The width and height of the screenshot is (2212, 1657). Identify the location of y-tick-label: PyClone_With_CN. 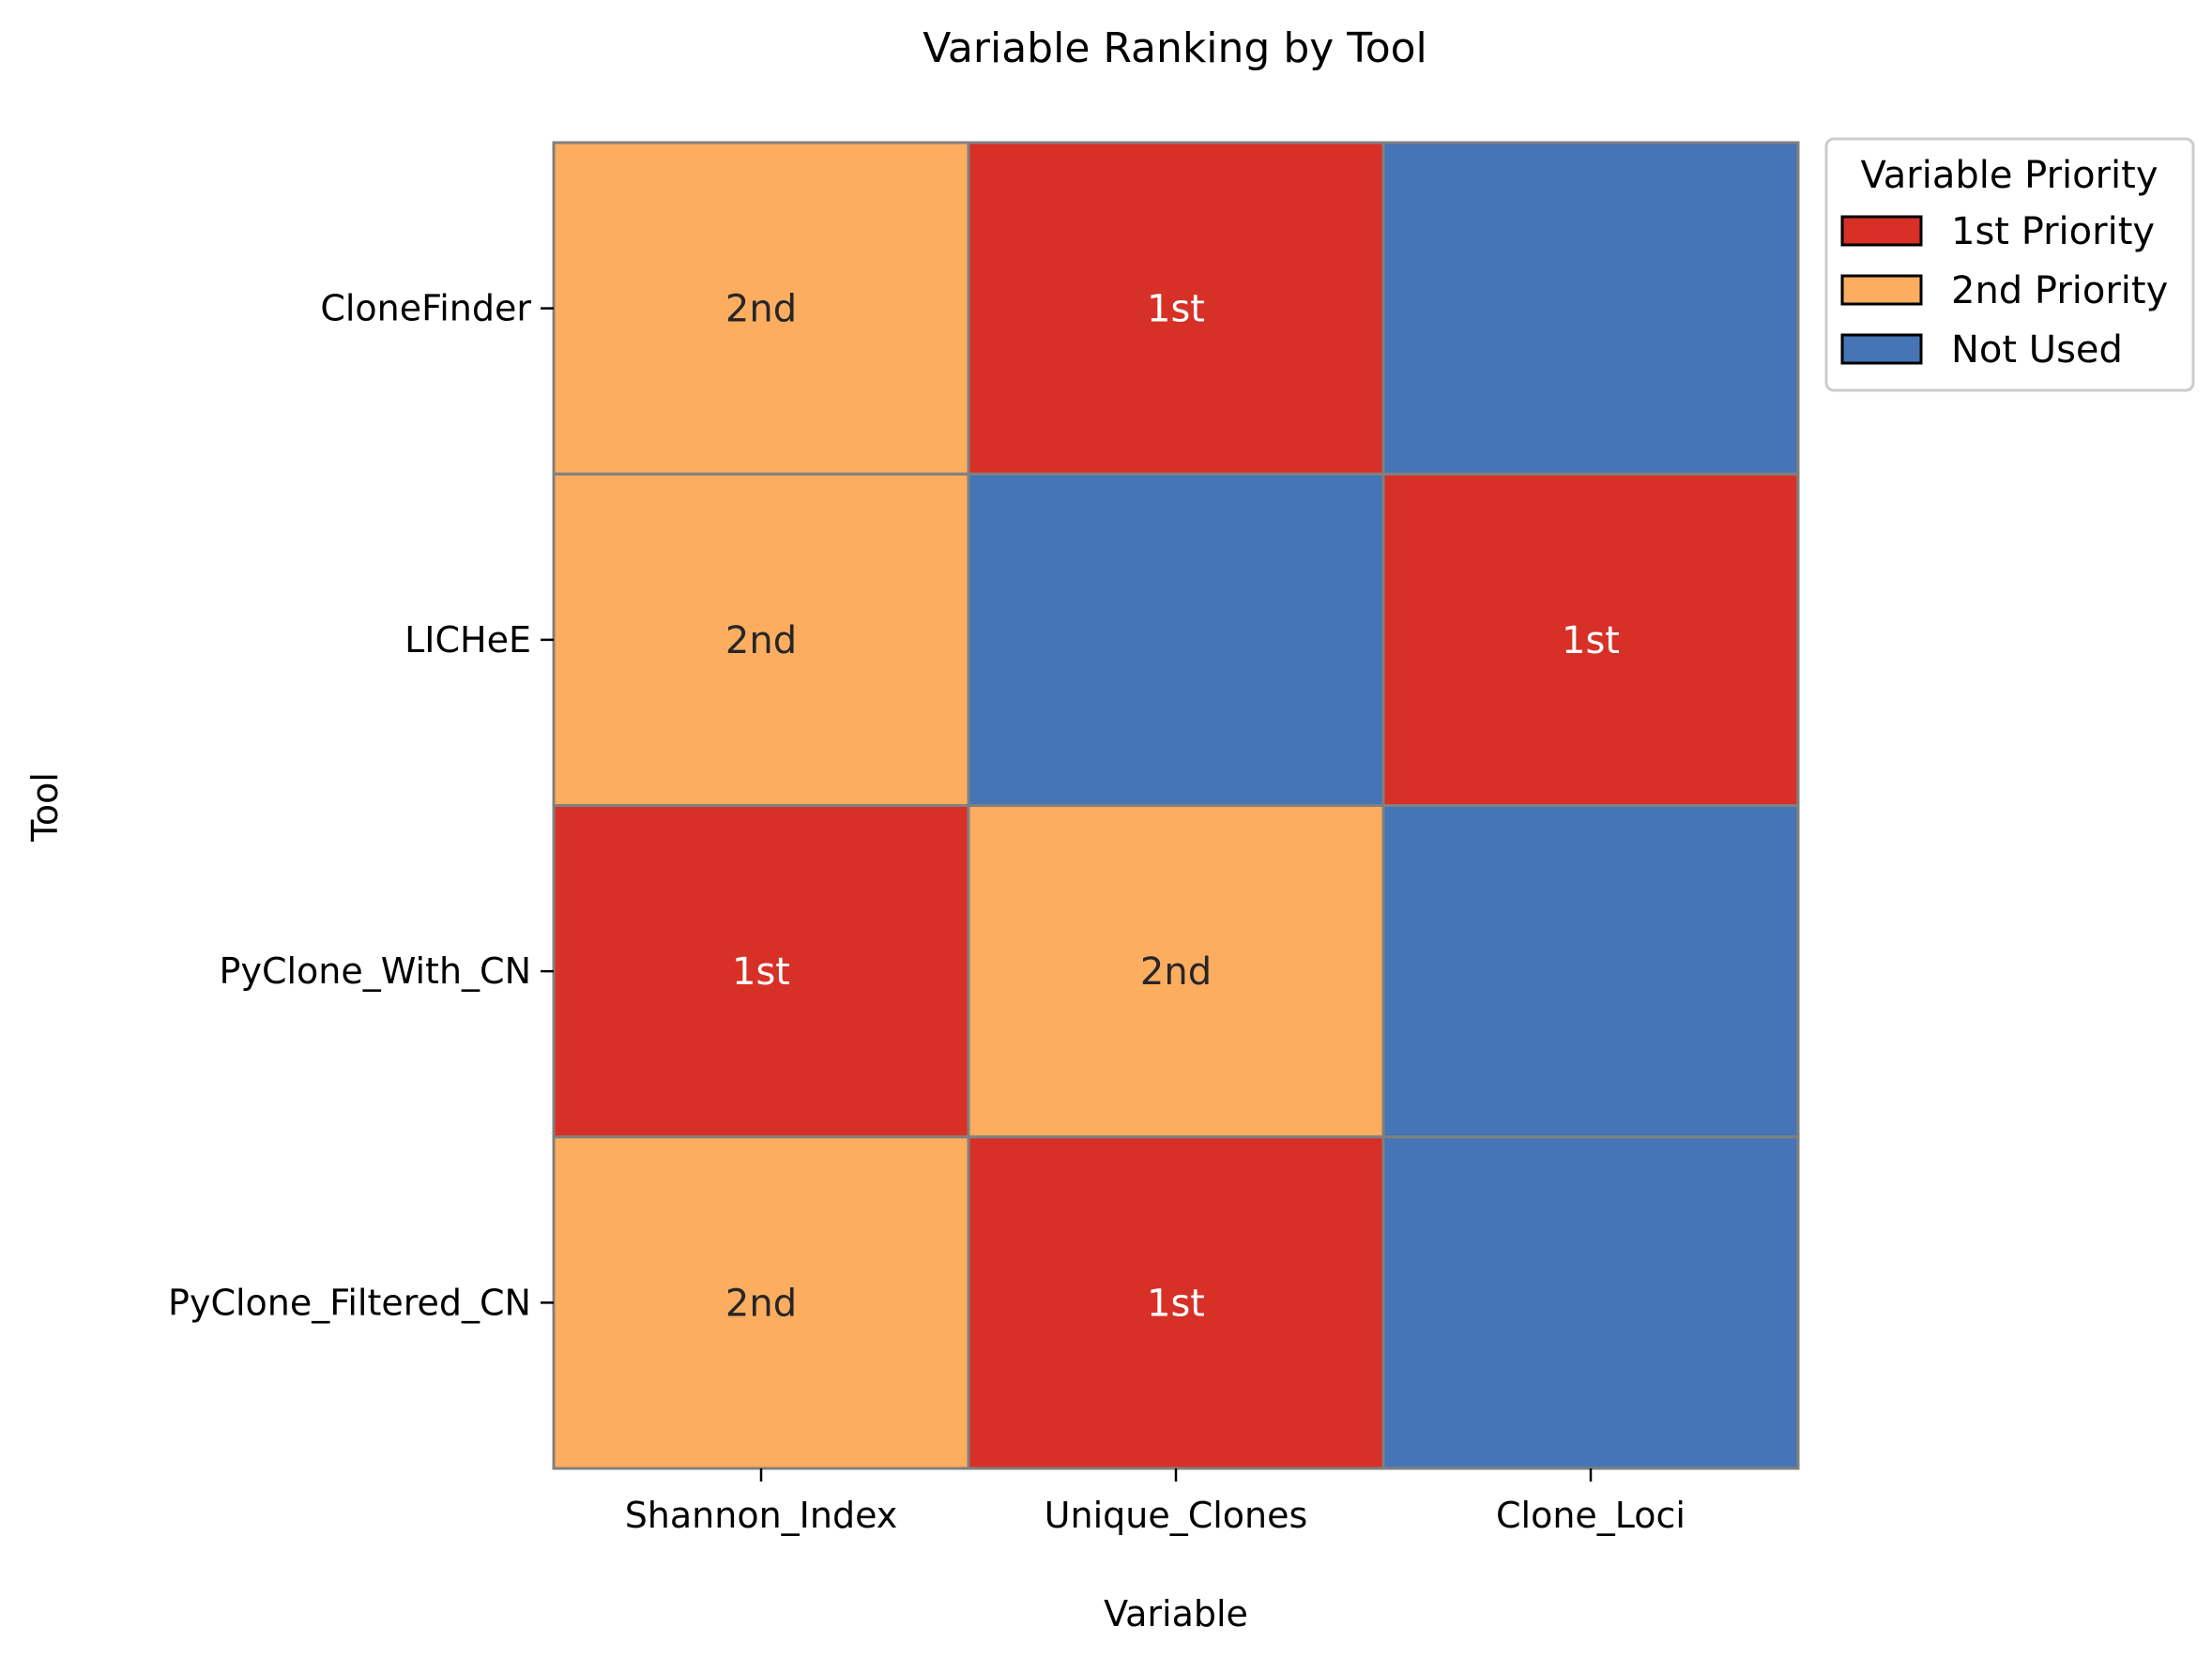
(375, 971).